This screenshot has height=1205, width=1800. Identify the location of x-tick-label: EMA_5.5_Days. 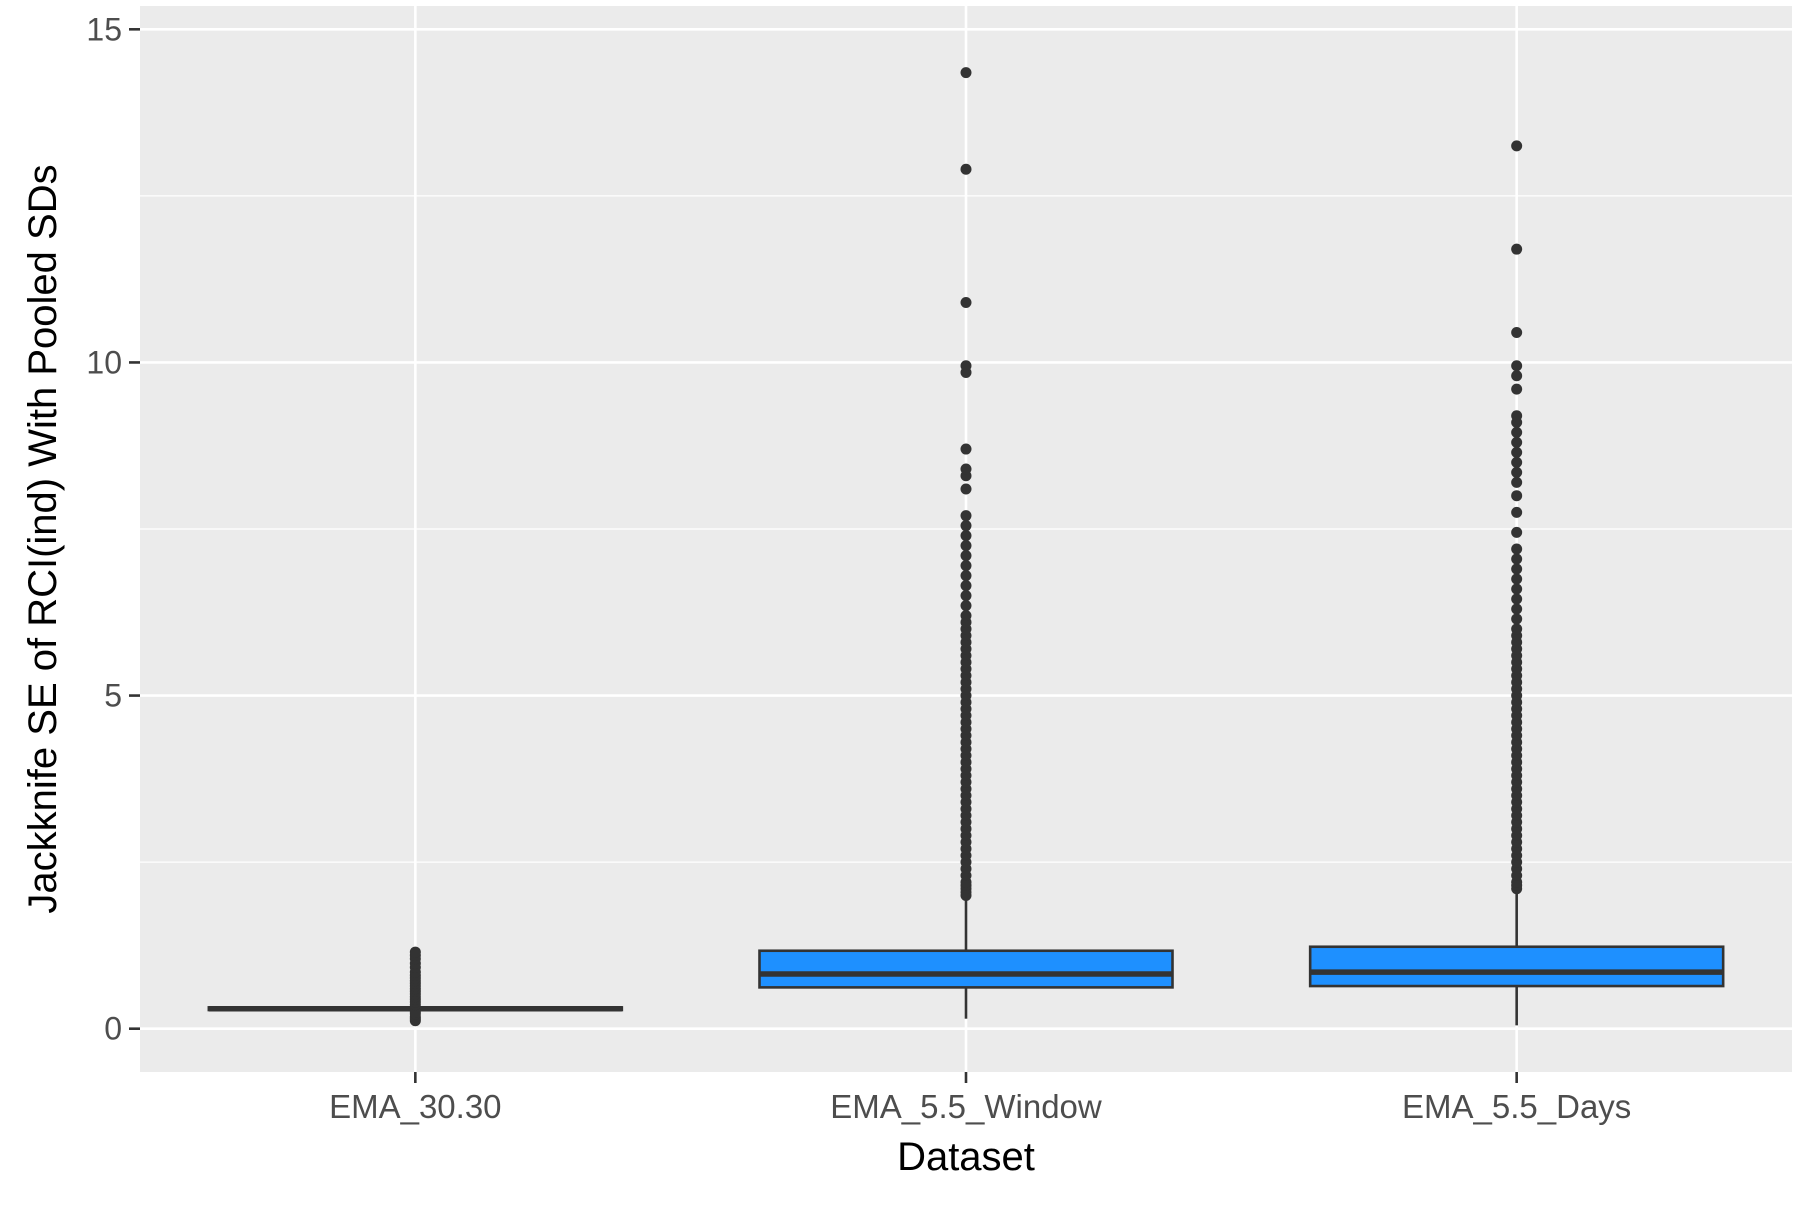
(1516, 1106).